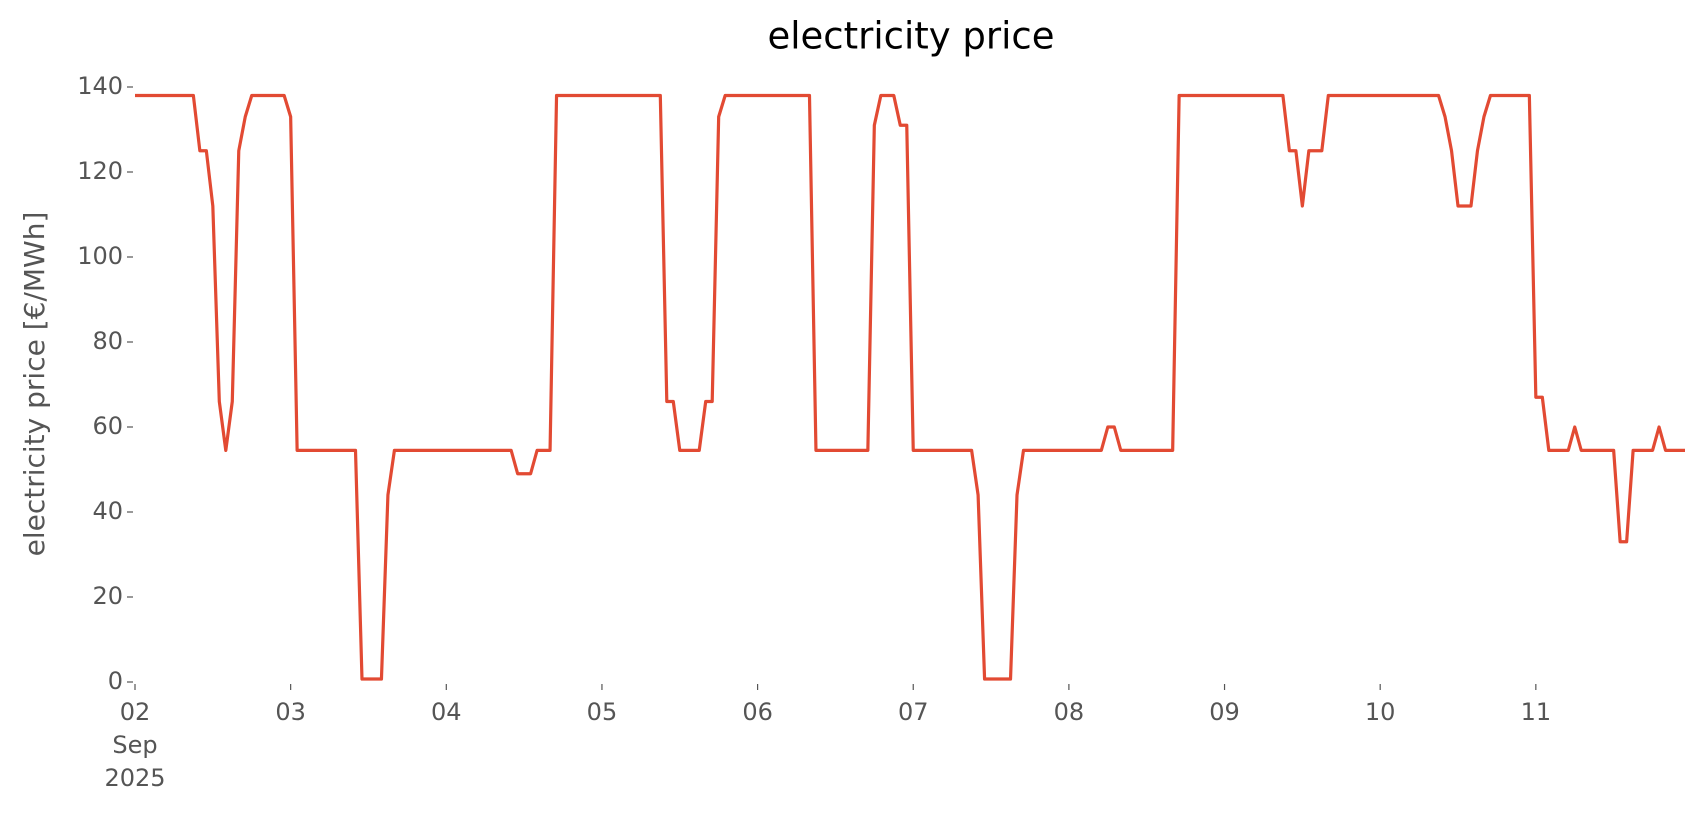 Image resolution: width=1706 pixels, height=815 pixels. What do you see at coordinates (910, 36) in the screenshot?
I see `chart-title: electricity price` at bounding box center [910, 36].